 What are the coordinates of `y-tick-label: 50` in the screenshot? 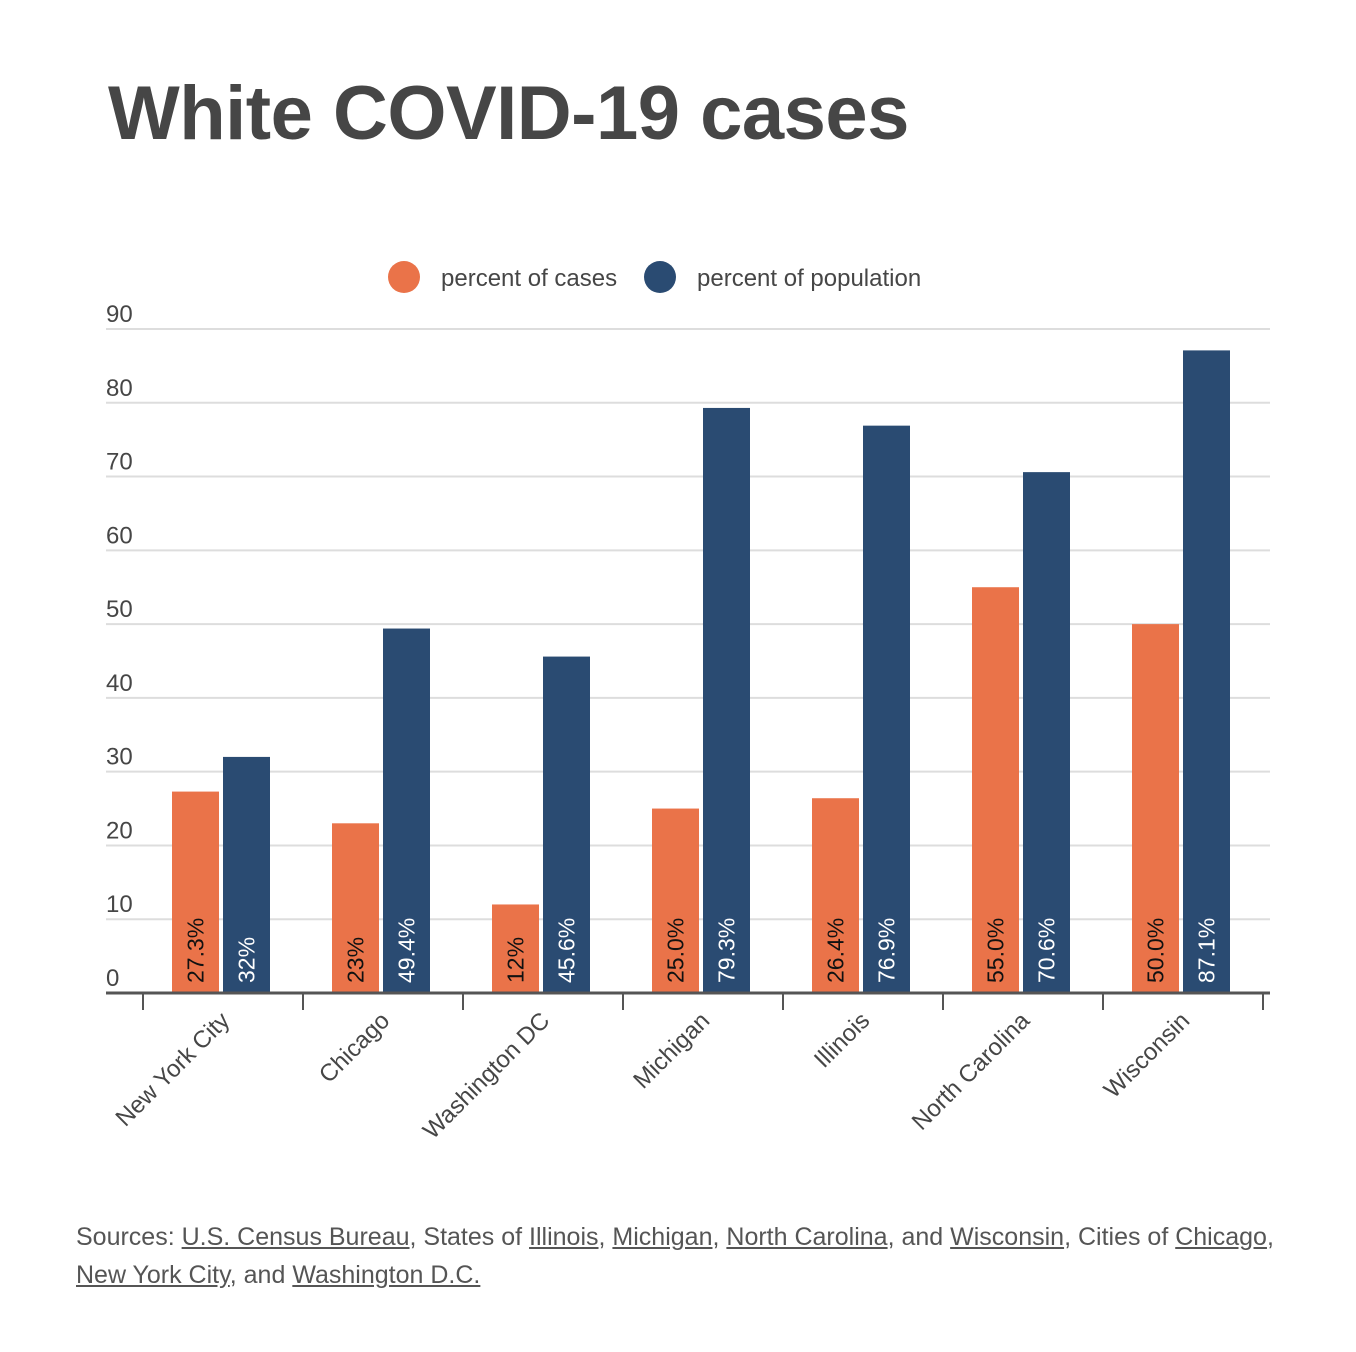 It's located at (119, 609).